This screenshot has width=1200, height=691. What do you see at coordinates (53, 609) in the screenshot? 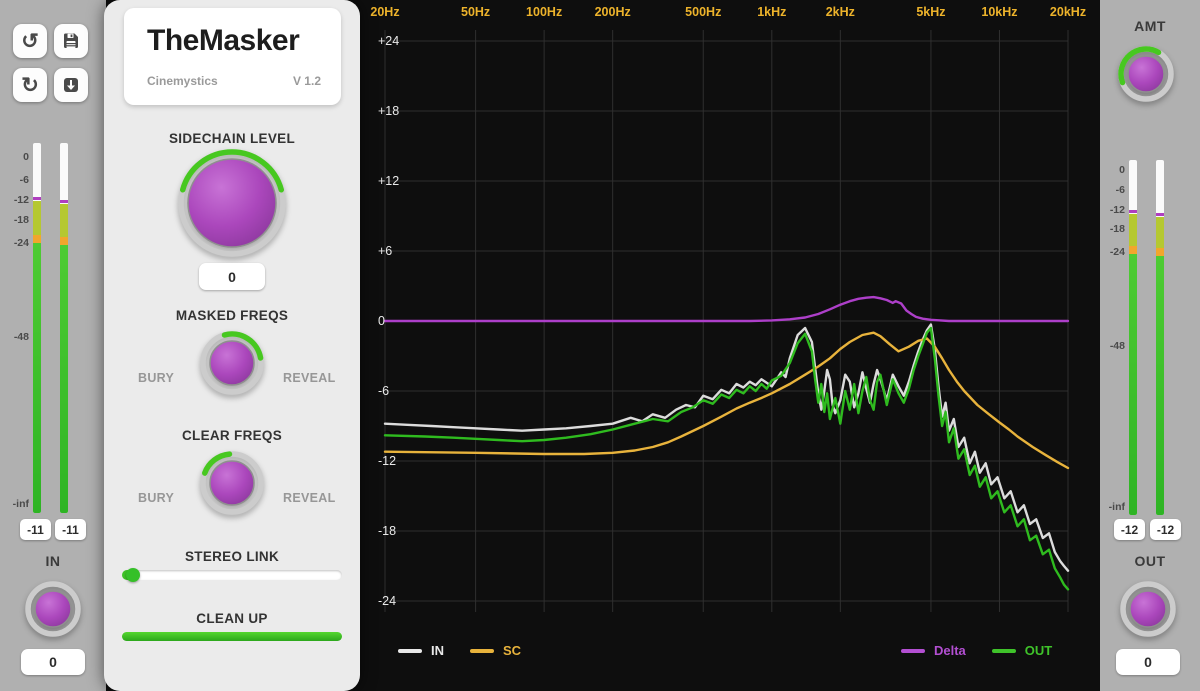
I see `in-gain-knob` at bounding box center [53, 609].